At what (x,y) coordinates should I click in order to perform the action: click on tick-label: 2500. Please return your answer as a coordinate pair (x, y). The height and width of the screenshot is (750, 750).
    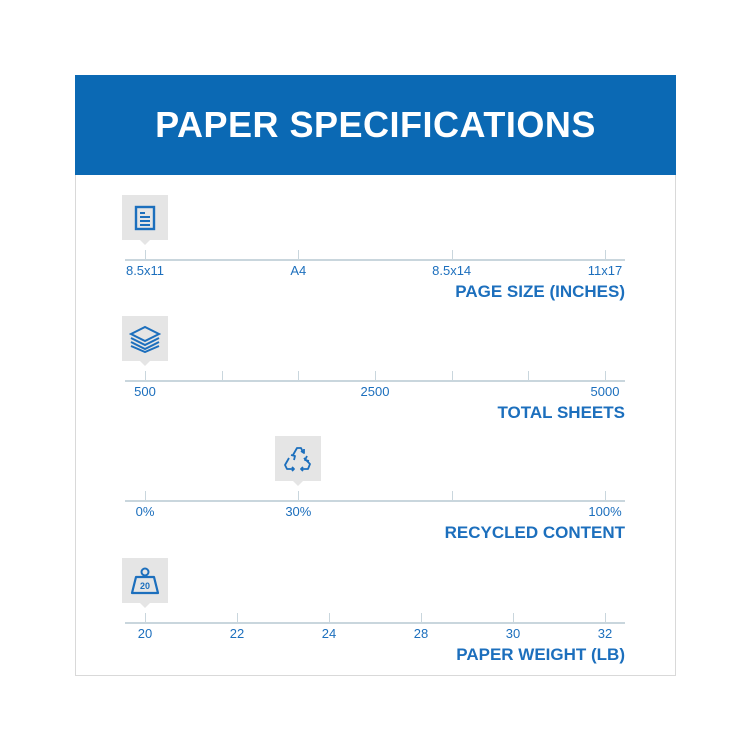
    Looking at the image, I should click on (375, 391).